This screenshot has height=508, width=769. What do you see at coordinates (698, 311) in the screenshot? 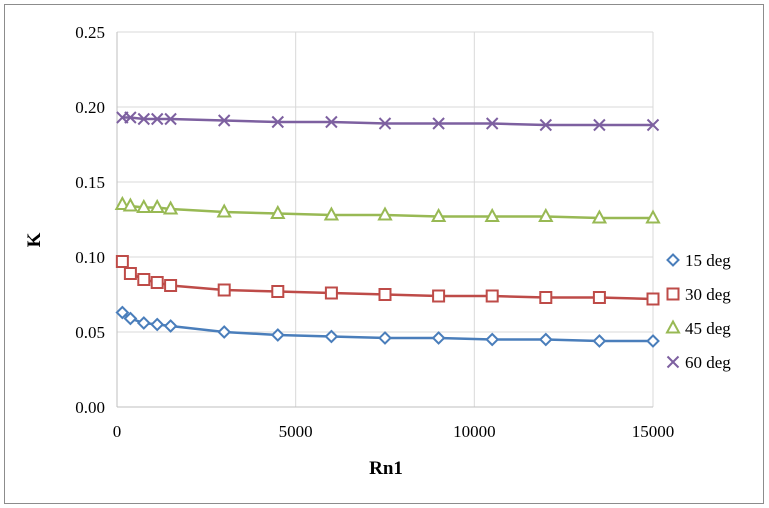
I see `legend: 15 deg 30 deg 45 deg 60 deg` at bounding box center [698, 311].